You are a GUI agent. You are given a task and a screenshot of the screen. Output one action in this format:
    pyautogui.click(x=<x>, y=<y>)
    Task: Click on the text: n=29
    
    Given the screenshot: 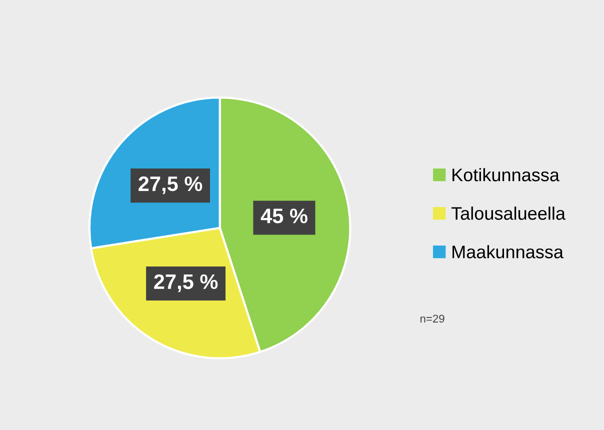 What is the action you would take?
    pyautogui.click(x=432, y=318)
    